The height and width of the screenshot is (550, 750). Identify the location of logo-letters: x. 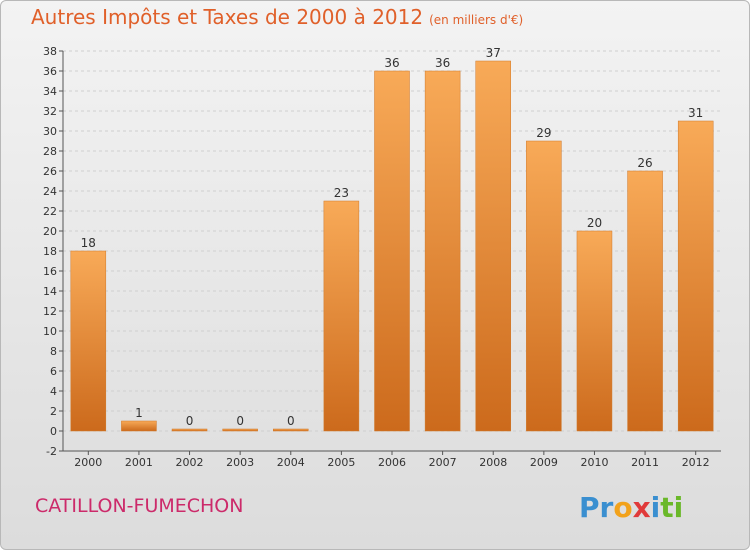
(642, 507).